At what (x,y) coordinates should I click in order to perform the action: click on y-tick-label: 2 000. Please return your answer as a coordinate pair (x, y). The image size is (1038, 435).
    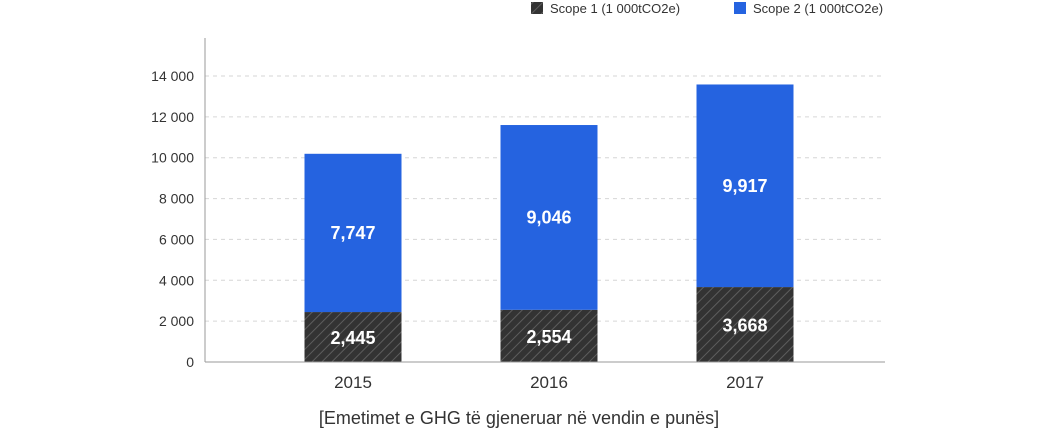
    Looking at the image, I should click on (176, 321).